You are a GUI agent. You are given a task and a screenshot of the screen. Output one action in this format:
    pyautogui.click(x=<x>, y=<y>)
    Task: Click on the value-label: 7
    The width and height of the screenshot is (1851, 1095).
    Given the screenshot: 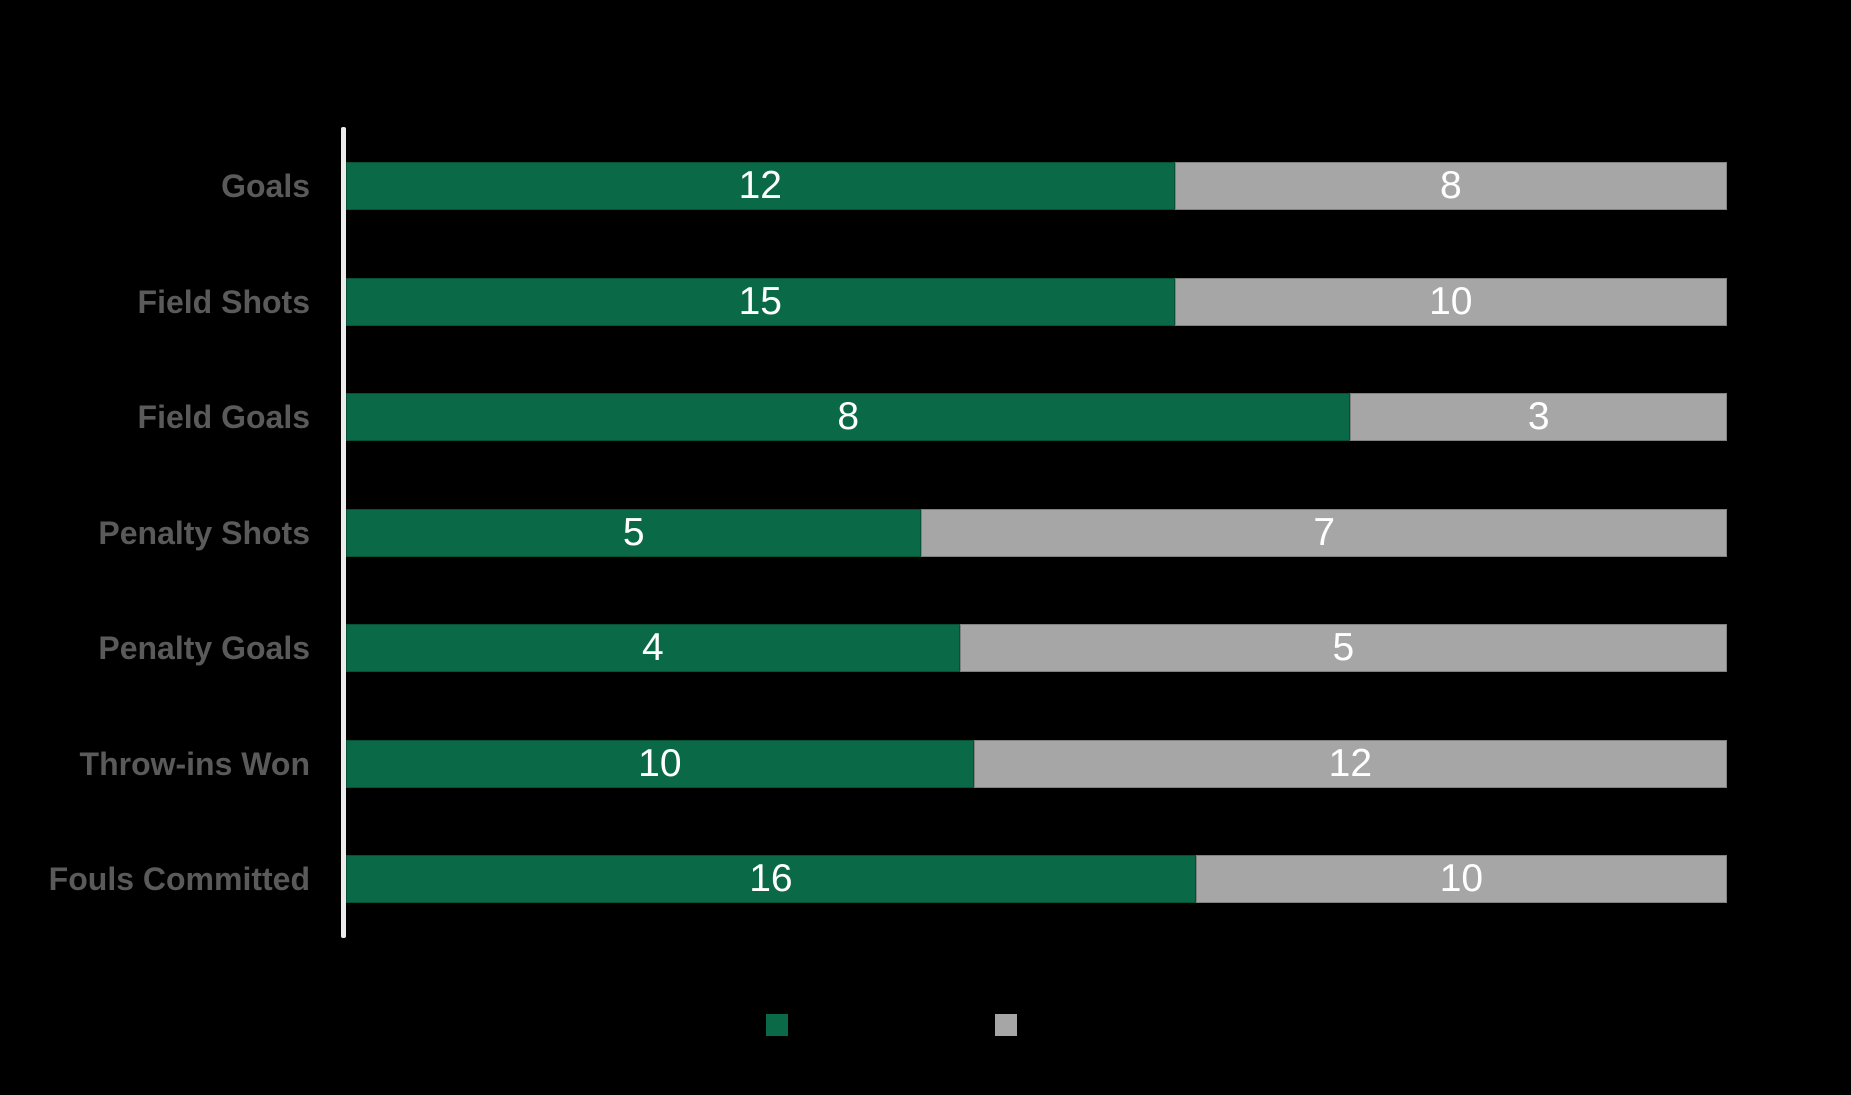 What is the action you would take?
    pyautogui.click(x=1324, y=532)
    